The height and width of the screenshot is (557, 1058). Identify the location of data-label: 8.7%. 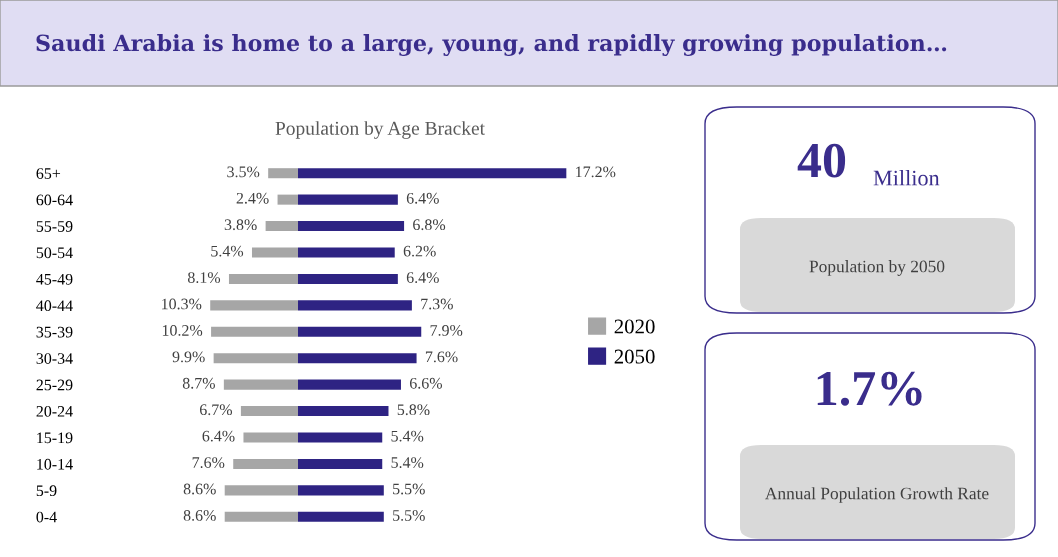
(198, 383).